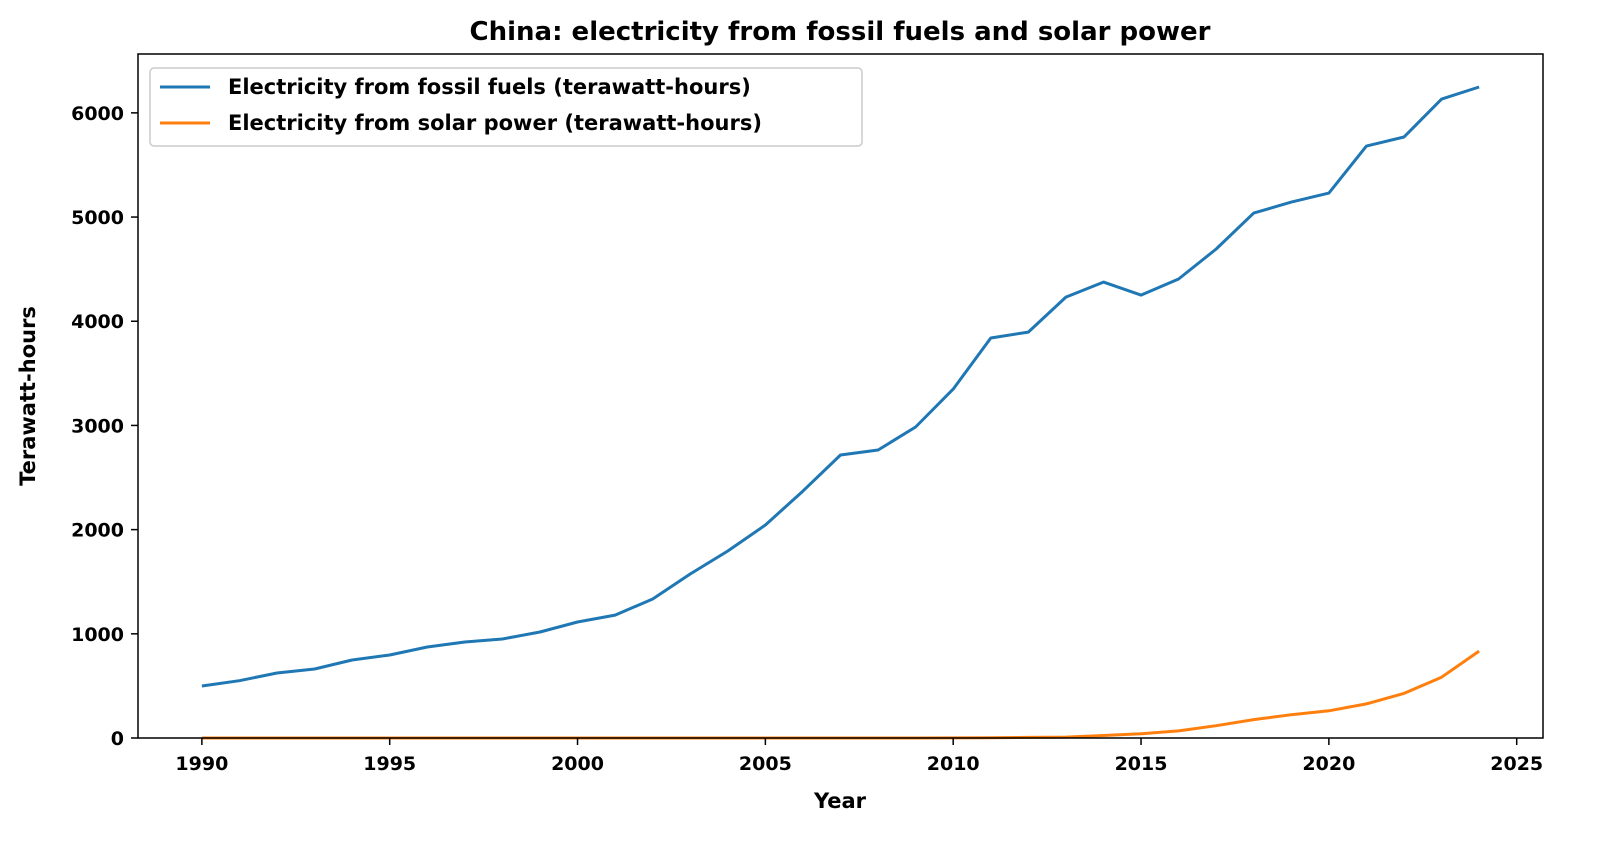 This screenshot has width=1598, height=846. I want to click on y-tick-label: 5000, so click(97, 218).